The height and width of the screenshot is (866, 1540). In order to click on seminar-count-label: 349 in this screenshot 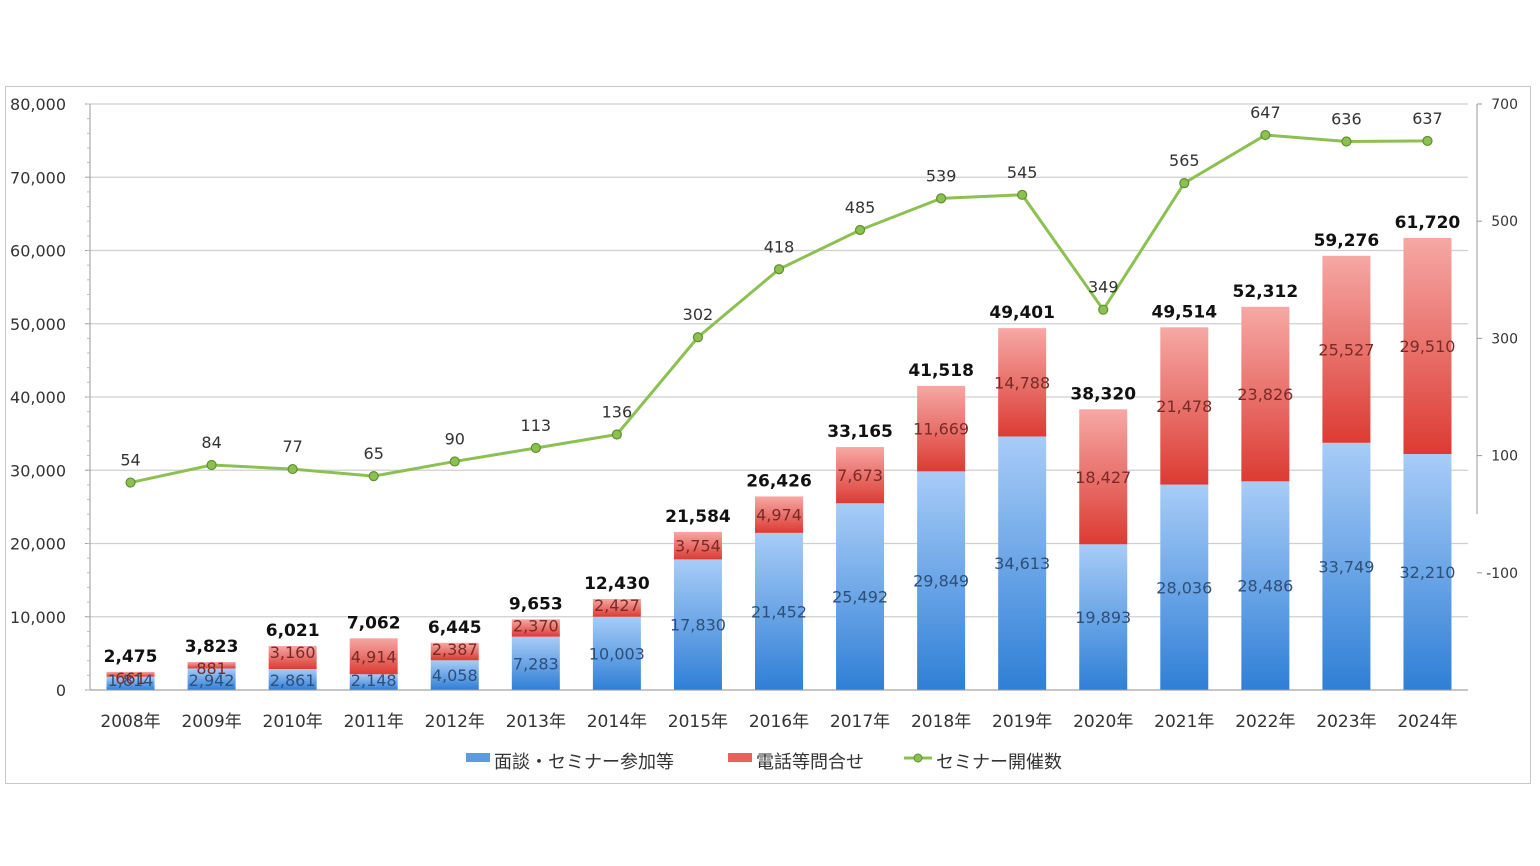, I will do `click(1103, 287)`.